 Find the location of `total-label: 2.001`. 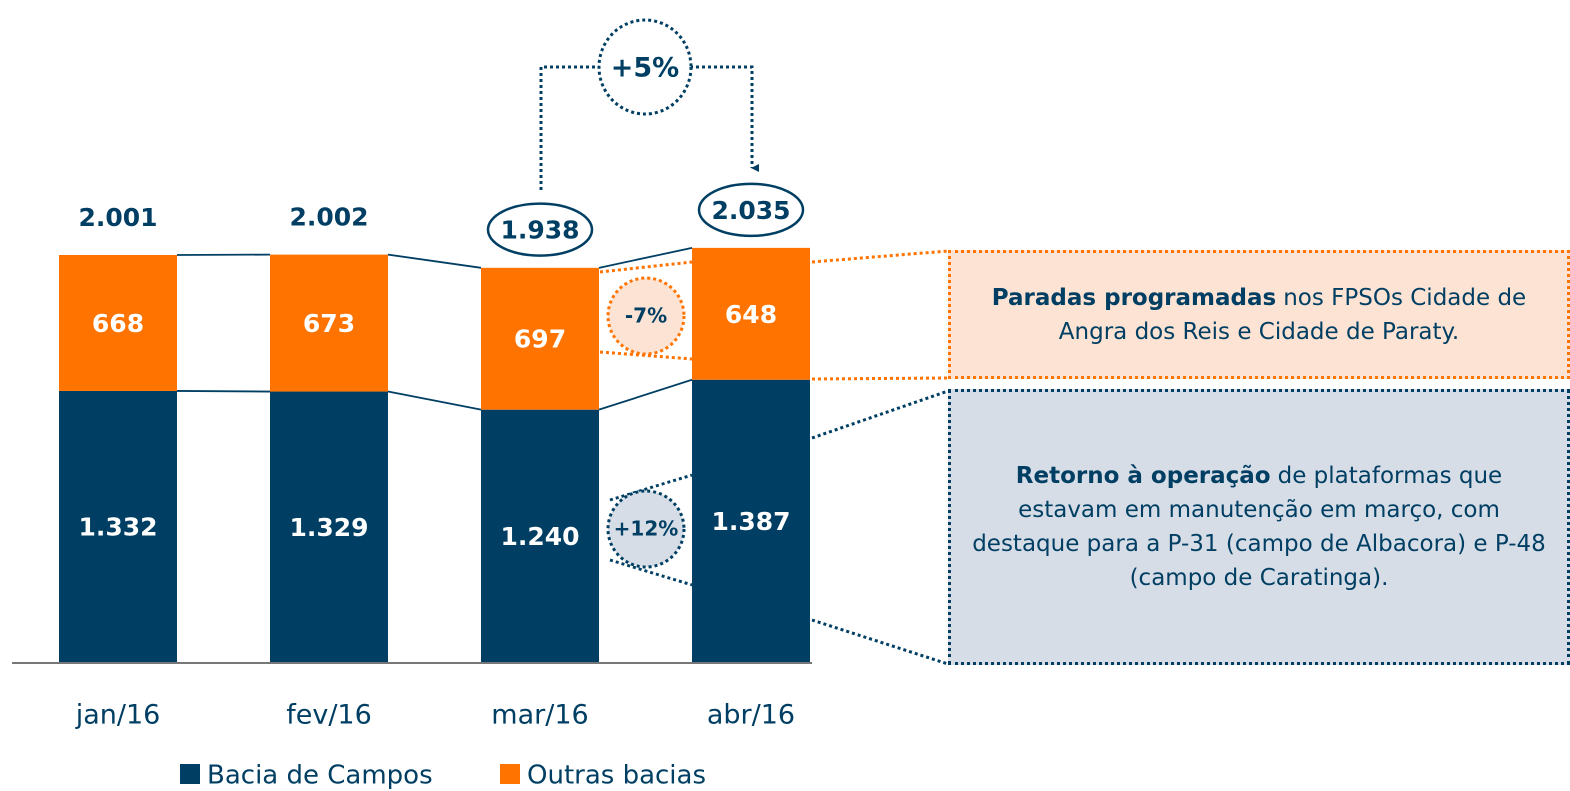

total-label: 2.001 is located at coordinates (117, 217).